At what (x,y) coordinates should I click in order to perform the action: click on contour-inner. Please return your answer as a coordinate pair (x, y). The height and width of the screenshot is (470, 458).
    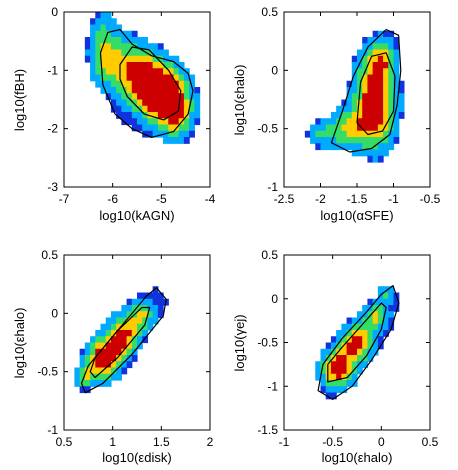
    Looking at the image, I should click on (150, 83).